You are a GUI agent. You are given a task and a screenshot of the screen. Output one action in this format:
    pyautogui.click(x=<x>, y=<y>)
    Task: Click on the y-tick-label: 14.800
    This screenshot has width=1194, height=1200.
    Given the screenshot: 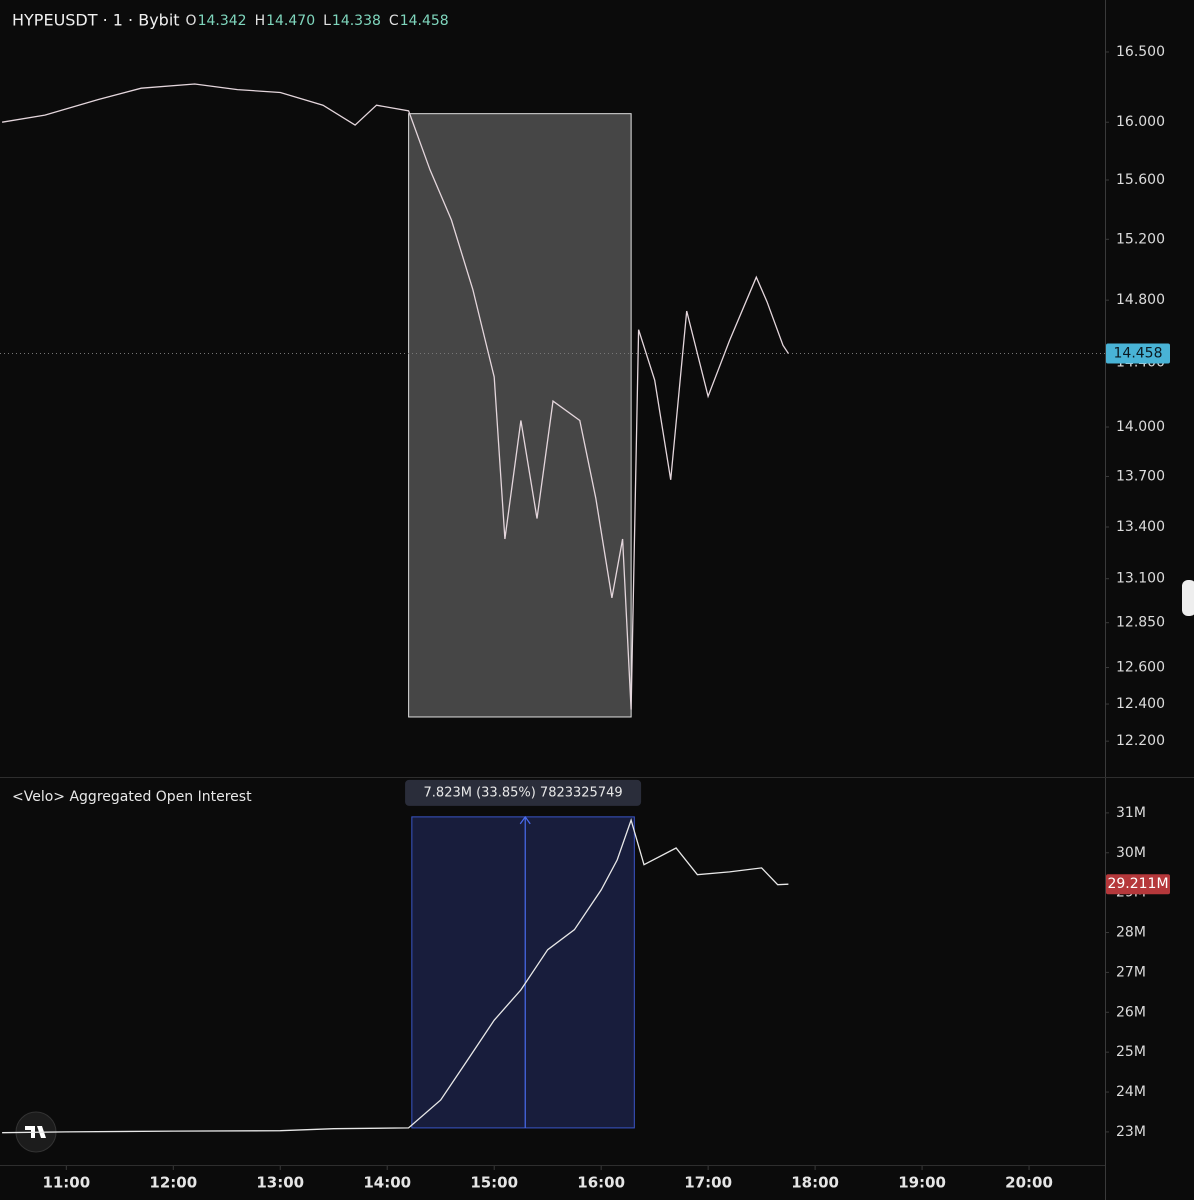 What is the action you would take?
    pyautogui.click(x=1140, y=300)
    